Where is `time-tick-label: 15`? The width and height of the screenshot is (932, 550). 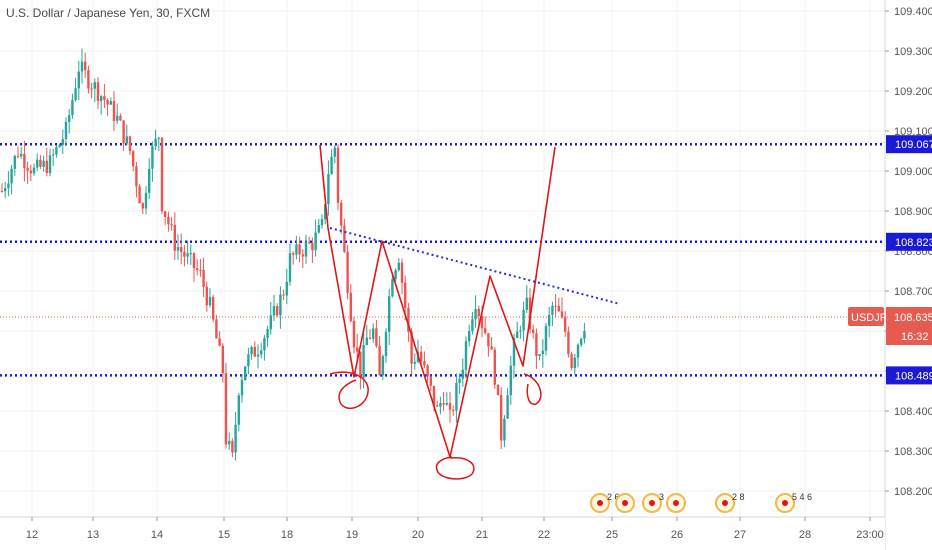
time-tick-label: 15 is located at coordinates (224, 535).